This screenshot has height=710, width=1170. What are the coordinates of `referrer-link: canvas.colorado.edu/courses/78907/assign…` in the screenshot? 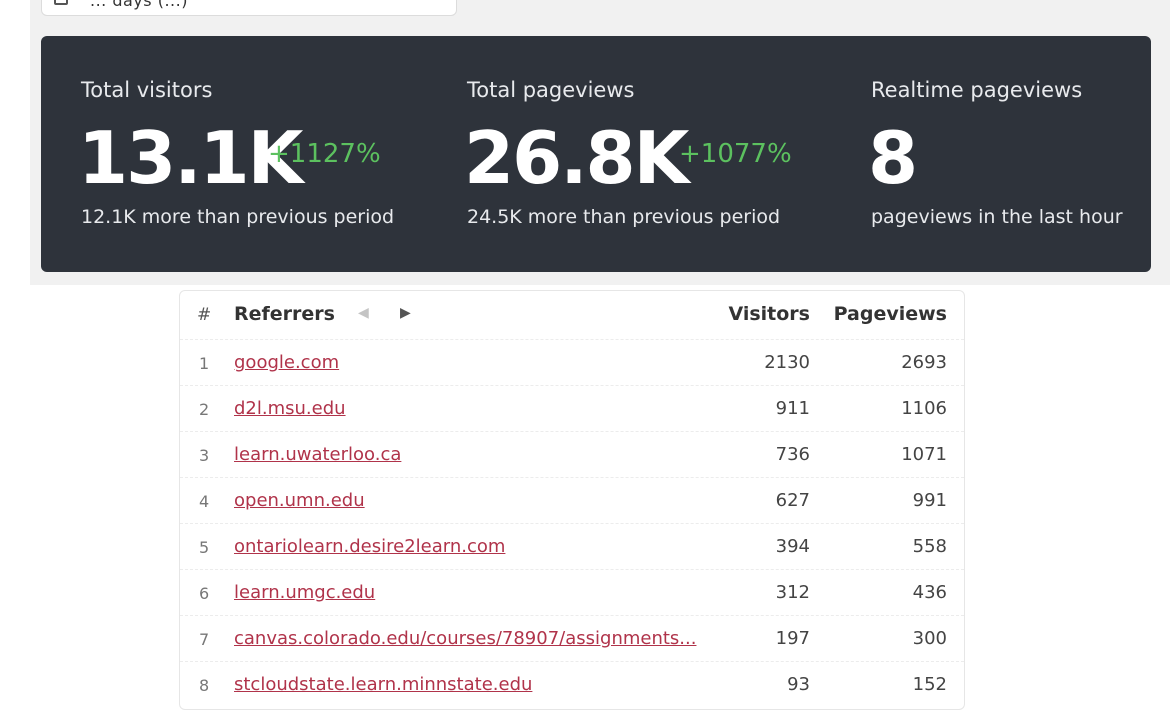 It's located at (465, 638).